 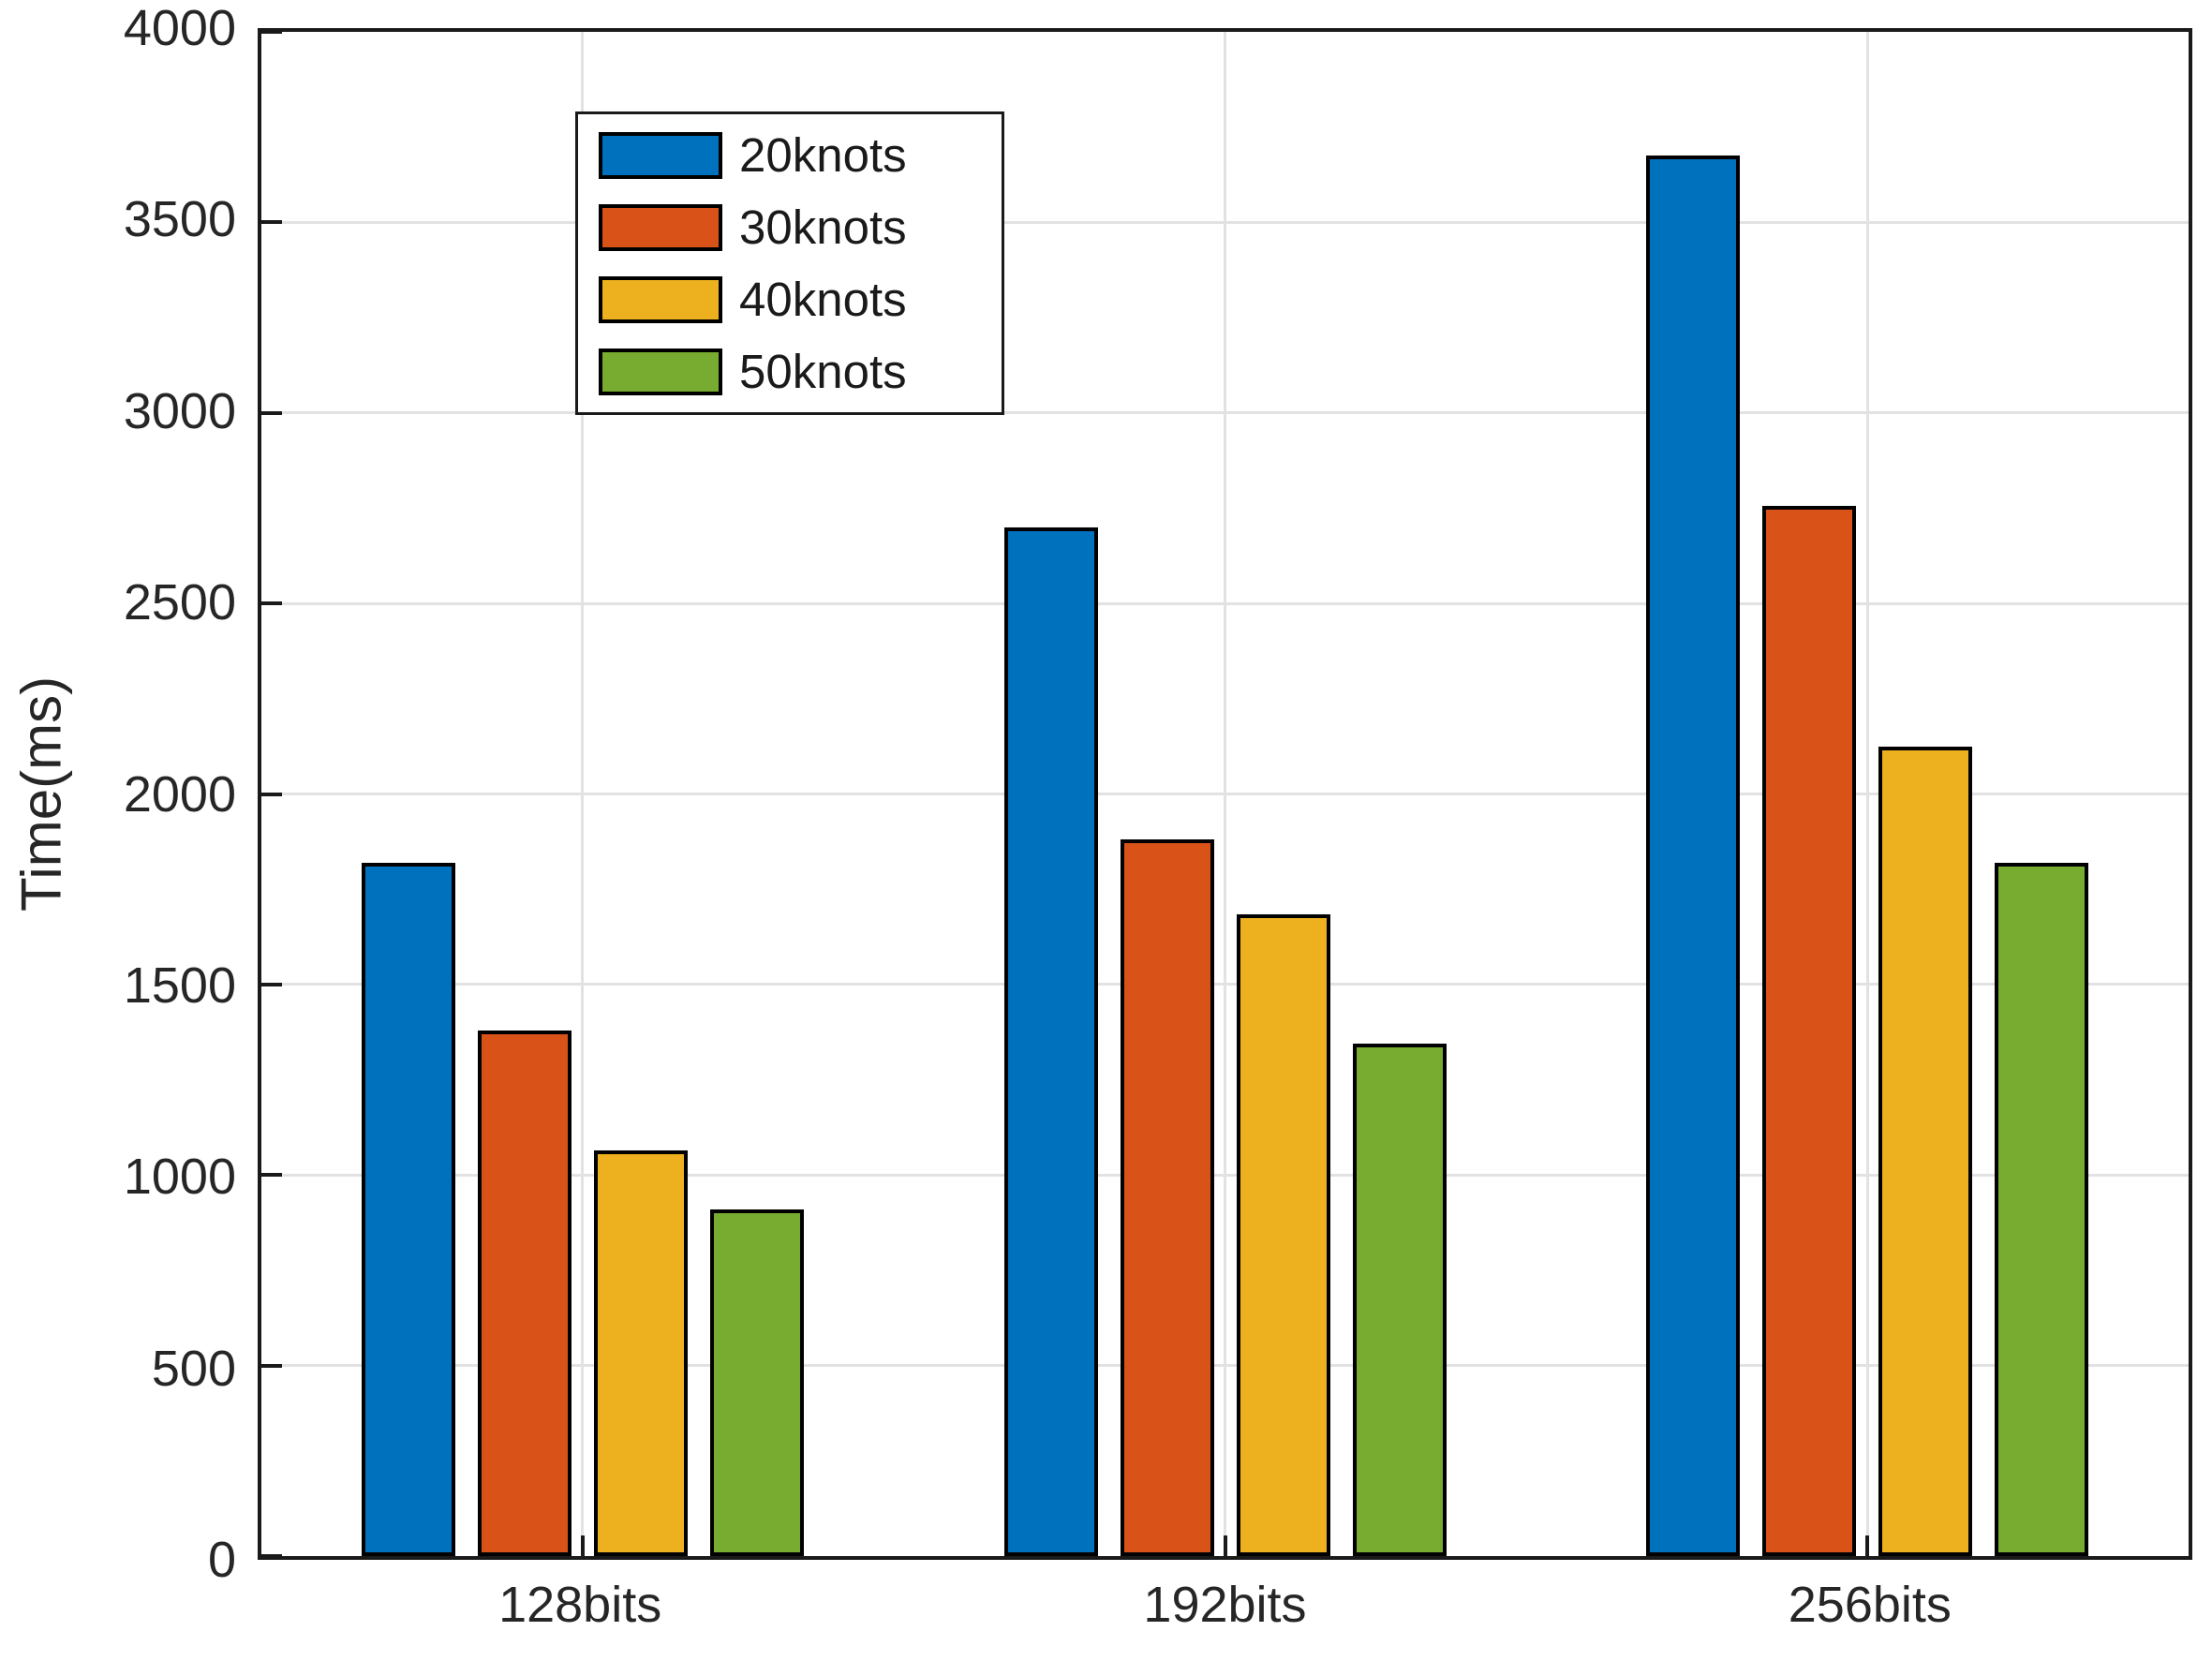 I want to click on legend-item: 50knots, so click(x=795, y=371).